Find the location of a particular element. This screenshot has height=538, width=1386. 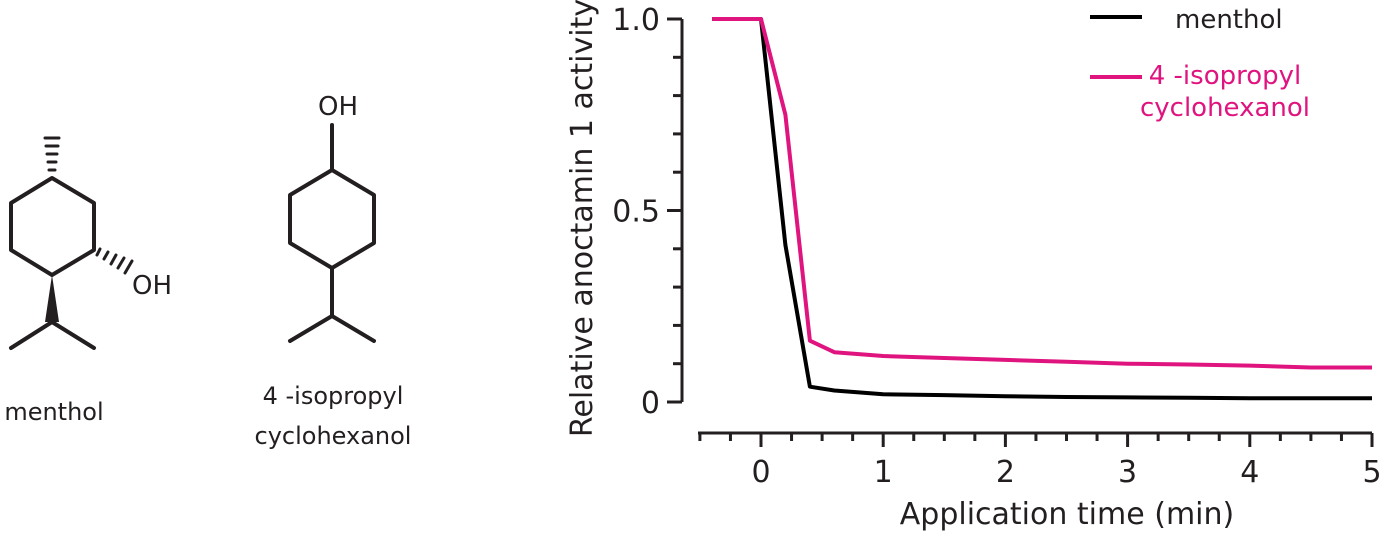

isopropyl-label-line1: 4 -isopropyl is located at coordinates (333, 396).